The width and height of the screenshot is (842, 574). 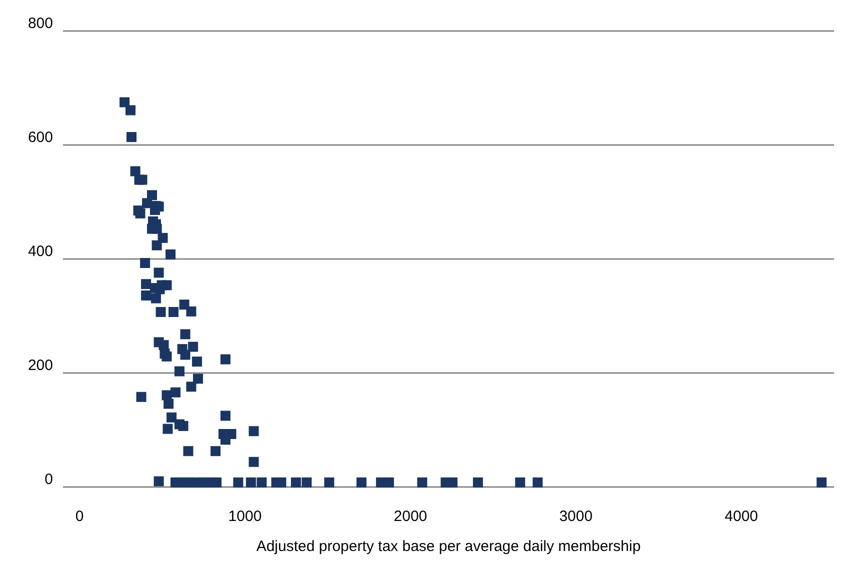 I want to click on y-tick-label: 800, so click(x=40, y=23).